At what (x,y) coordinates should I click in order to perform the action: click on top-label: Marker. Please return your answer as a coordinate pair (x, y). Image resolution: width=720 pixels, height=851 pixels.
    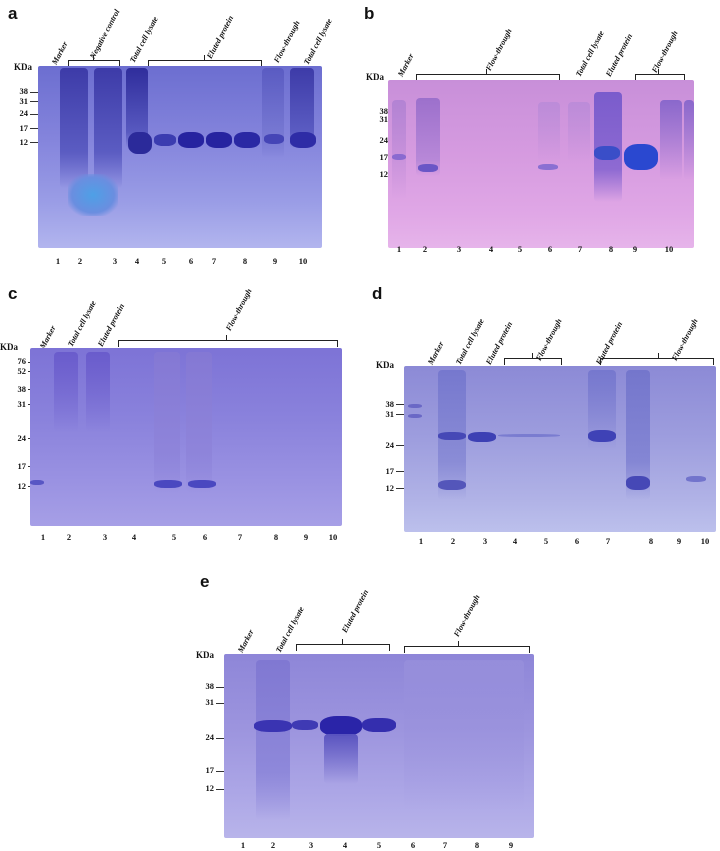
    Looking at the image, I should click on (406, 65).